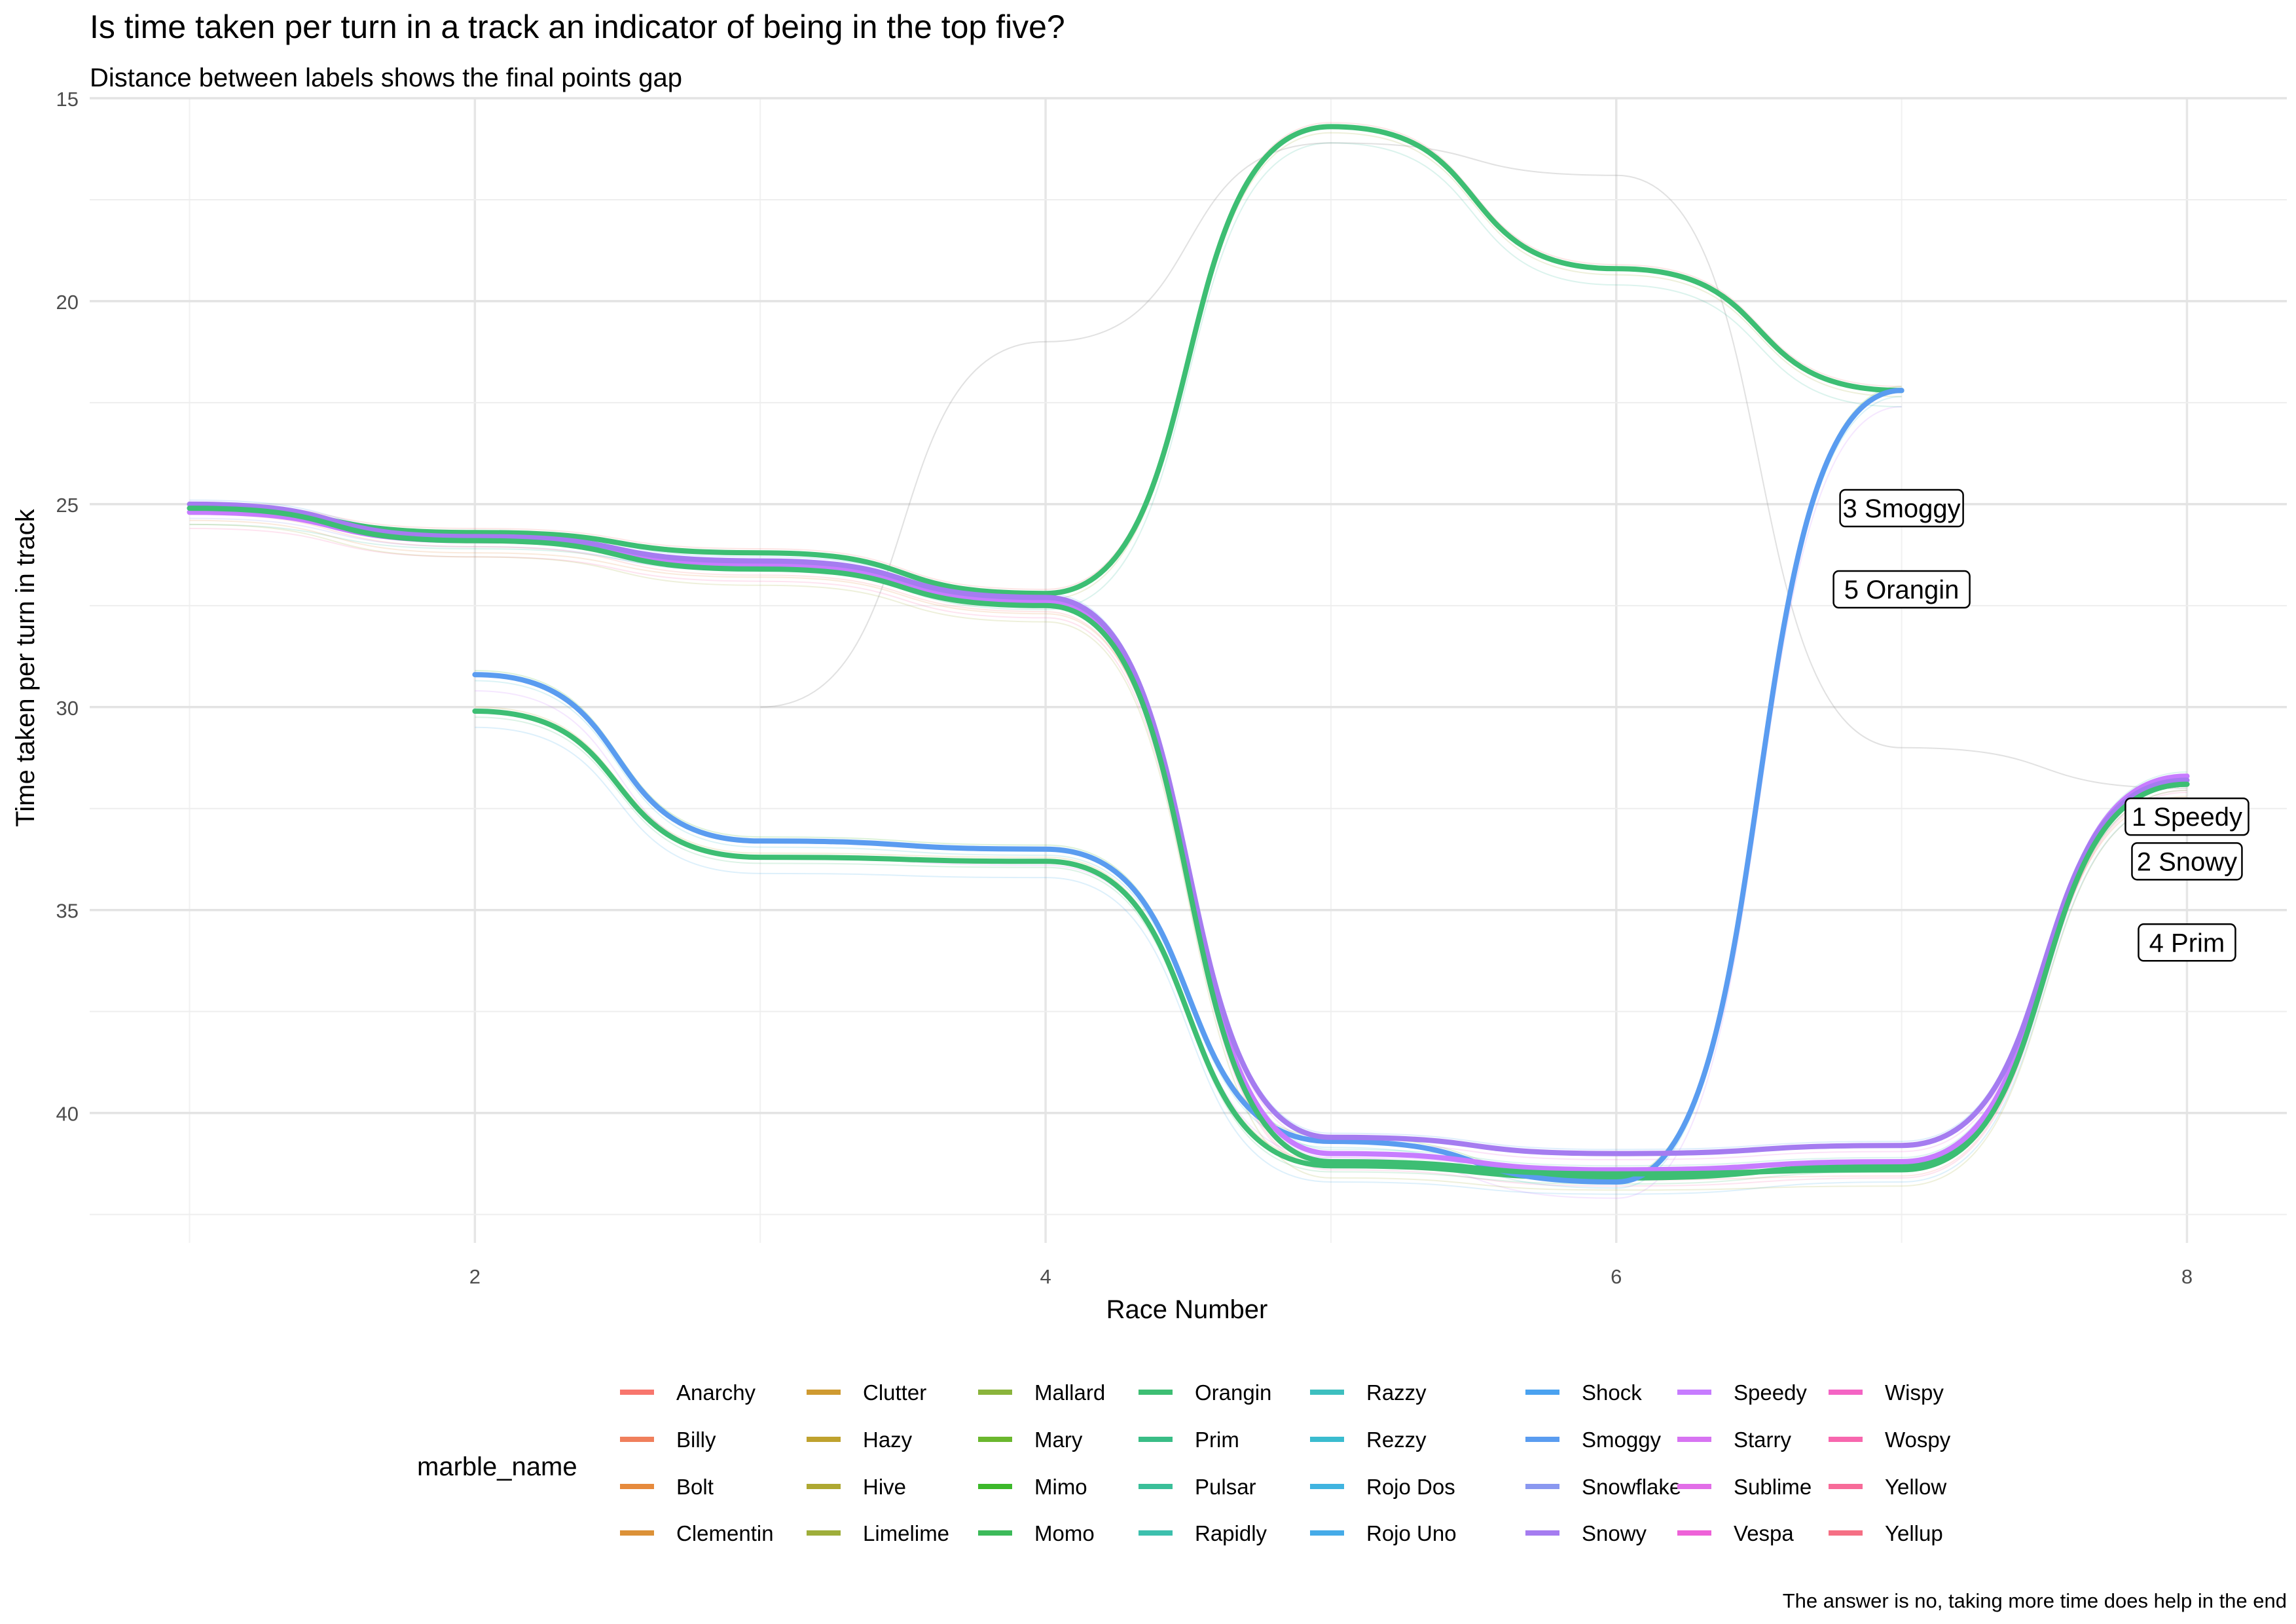 This screenshot has width=2296, height=1624. I want to click on legend-label: Rojo Dos, so click(1410, 1487).